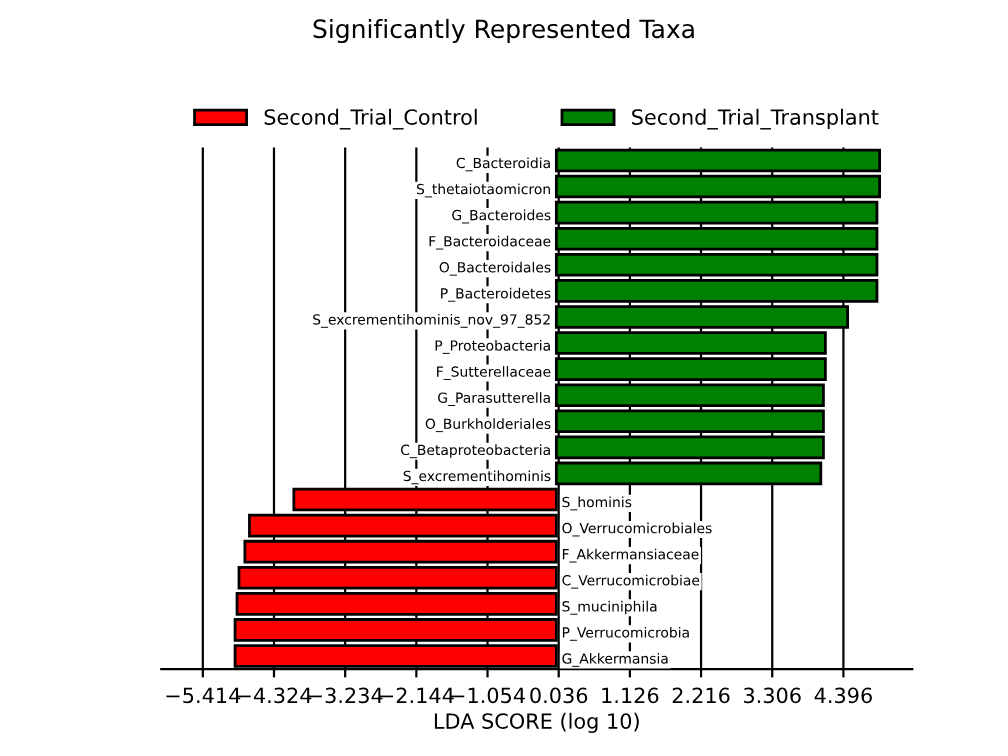  I want to click on x-tick-label: 3.306, so click(772, 695).